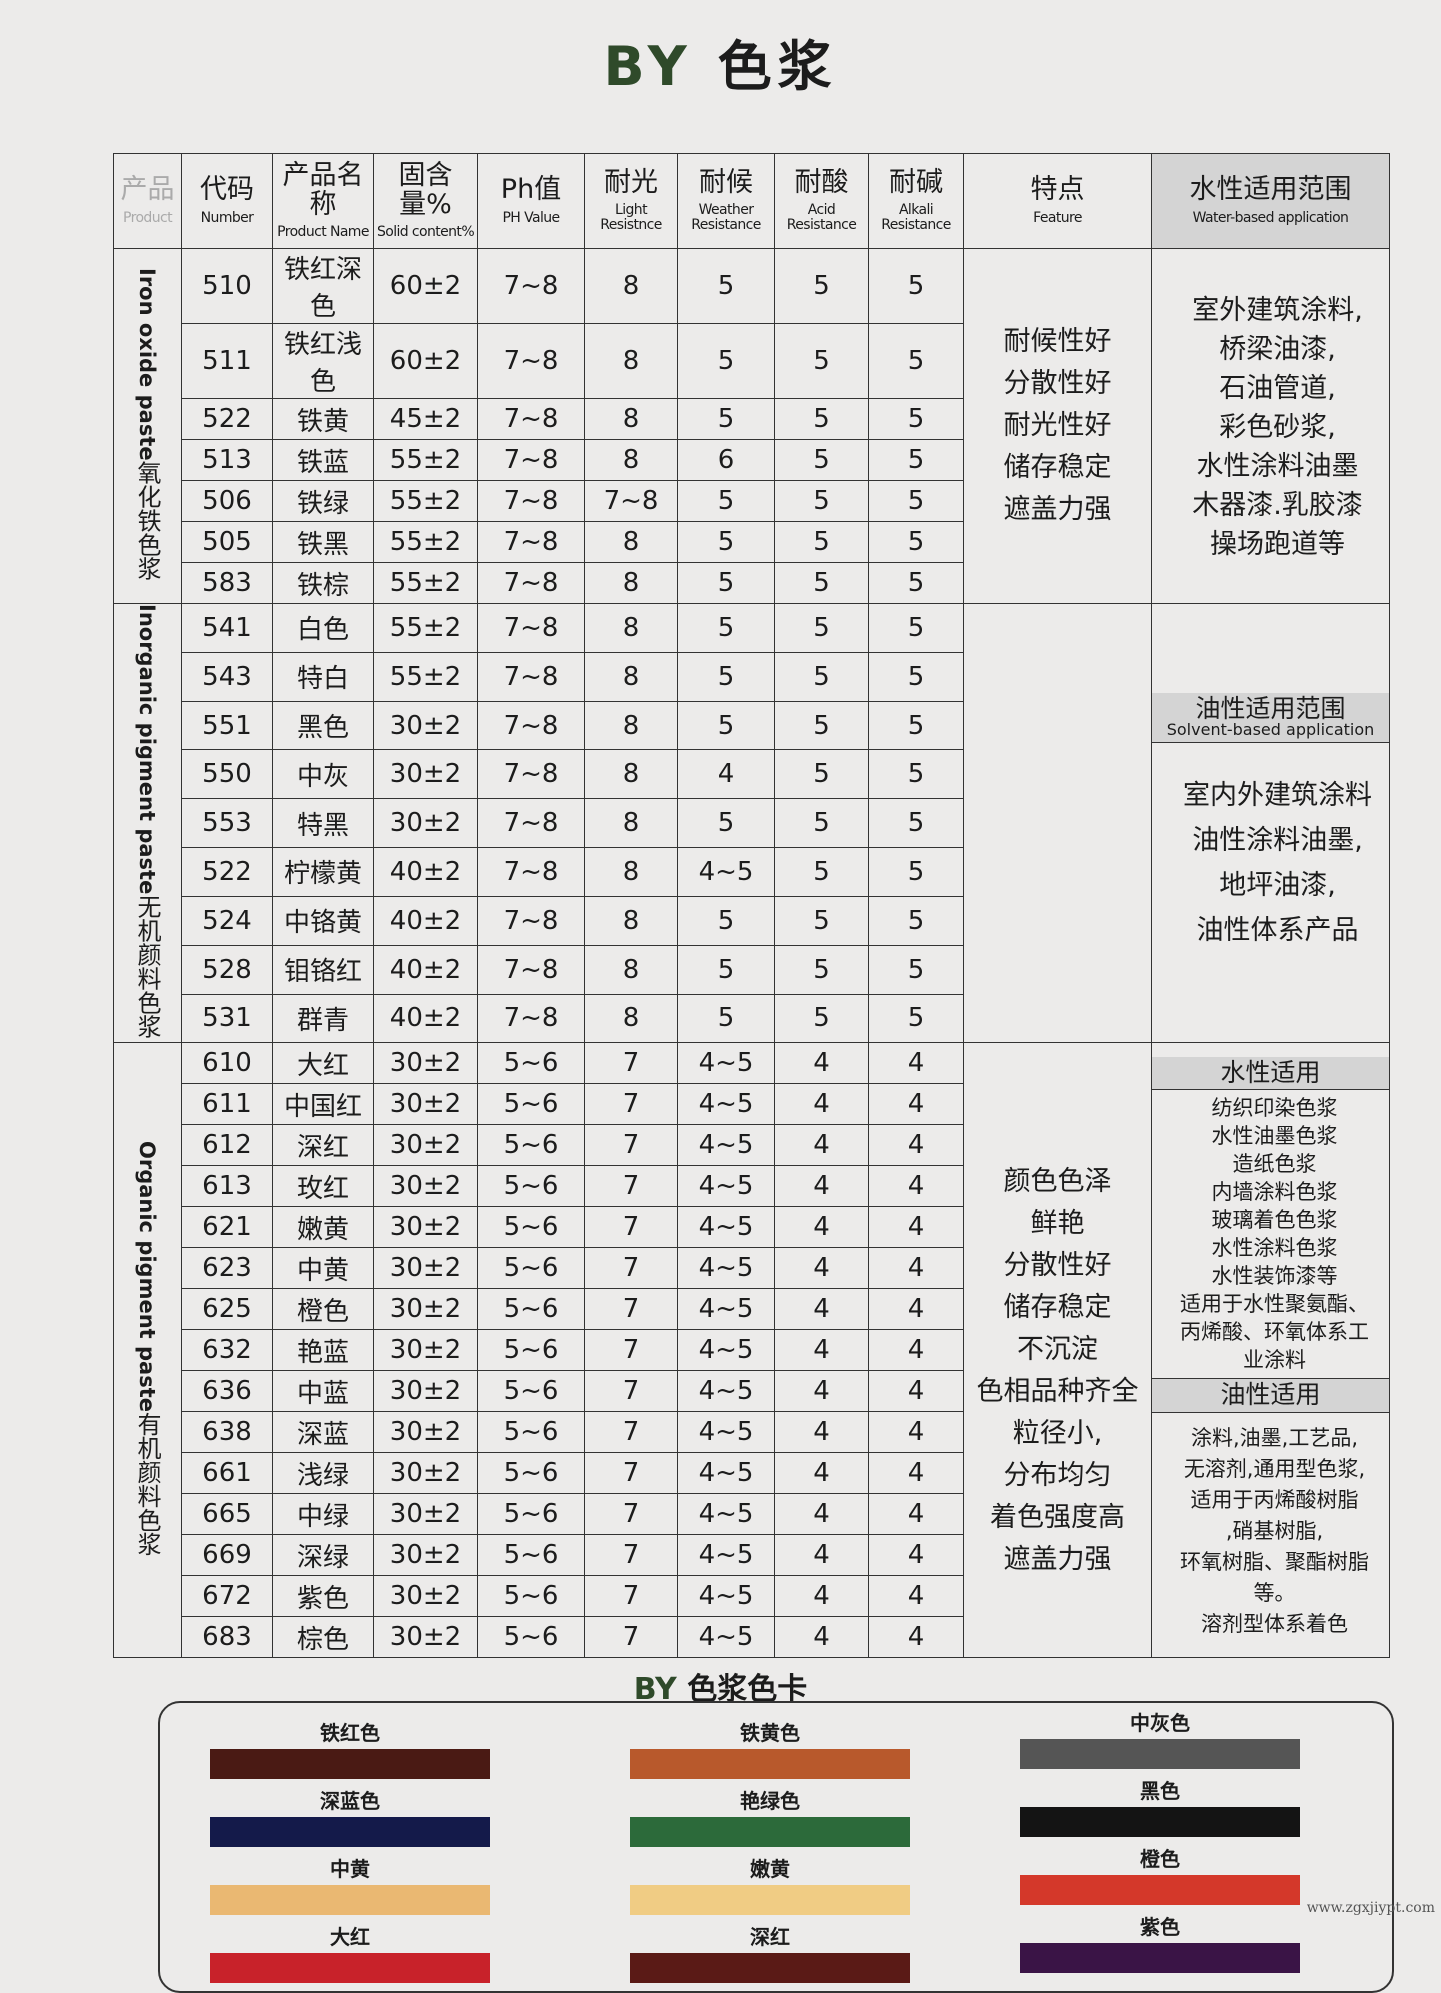  What do you see at coordinates (323, 774) in the screenshot?
I see `table-cell: 中灰` at bounding box center [323, 774].